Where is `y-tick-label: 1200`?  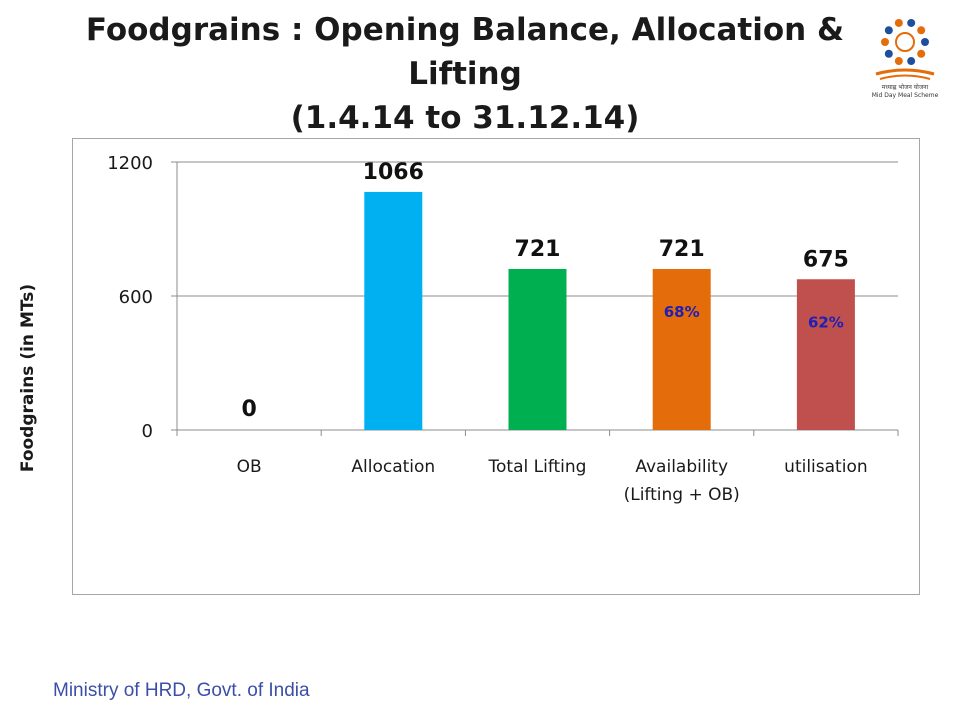 y-tick-label: 1200 is located at coordinates (130, 163).